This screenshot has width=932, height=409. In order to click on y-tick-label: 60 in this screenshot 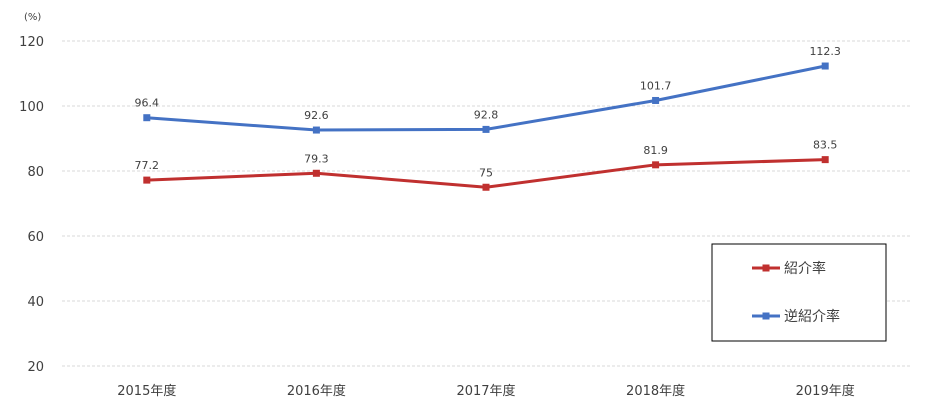, I will do `click(35, 237)`.